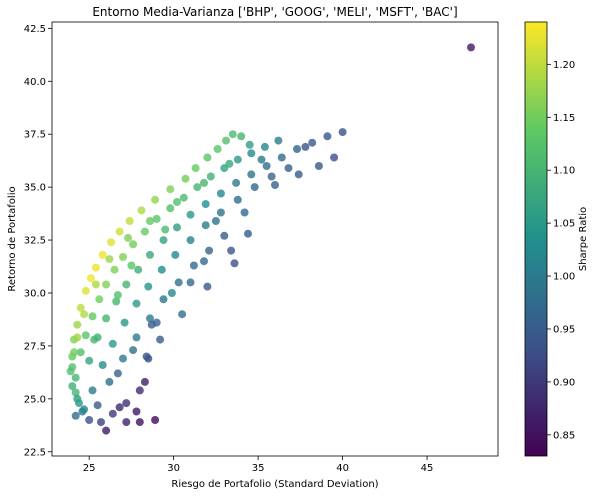  I want to click on y-axis-label: Retorno de Portafolio, so click(12, 238).